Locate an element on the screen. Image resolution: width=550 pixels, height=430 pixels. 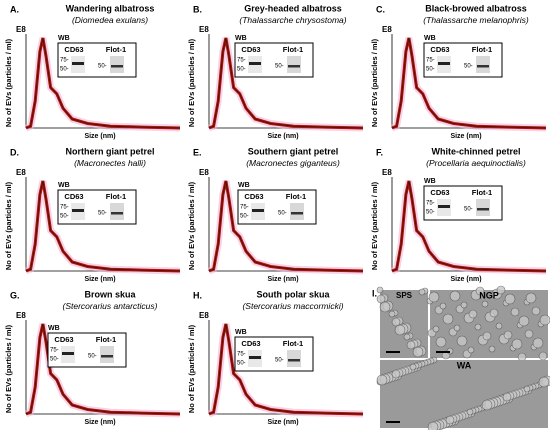
marker: CD63 is located at coordinates (253, 196).